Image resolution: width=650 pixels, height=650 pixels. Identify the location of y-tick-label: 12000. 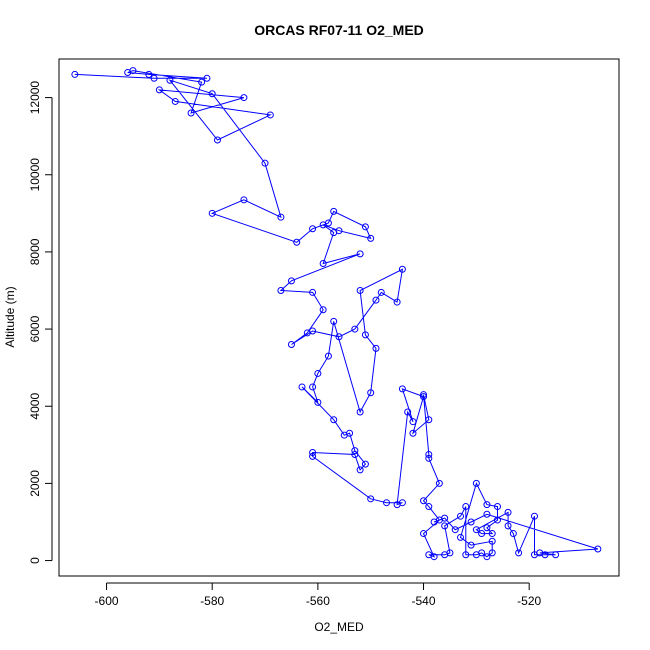
(35, 98).